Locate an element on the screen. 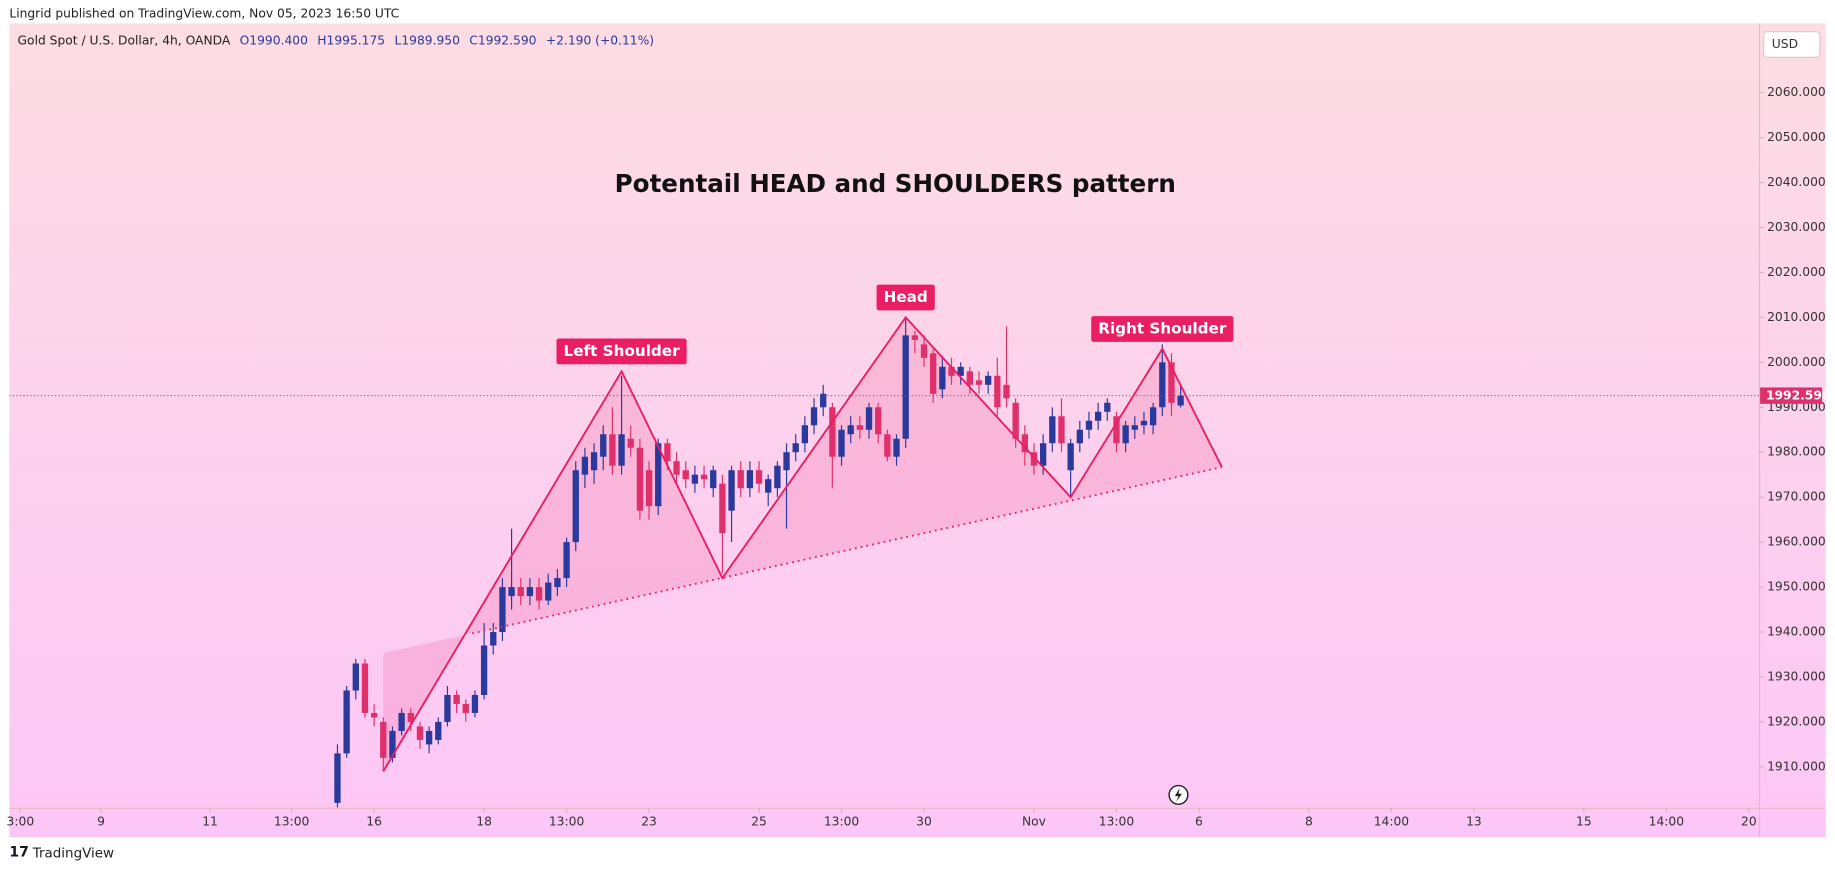 This screenshot has height=871, width=1835. ohlc-value: +2.190 (+0.11%) is located at coordinates (600, 40).